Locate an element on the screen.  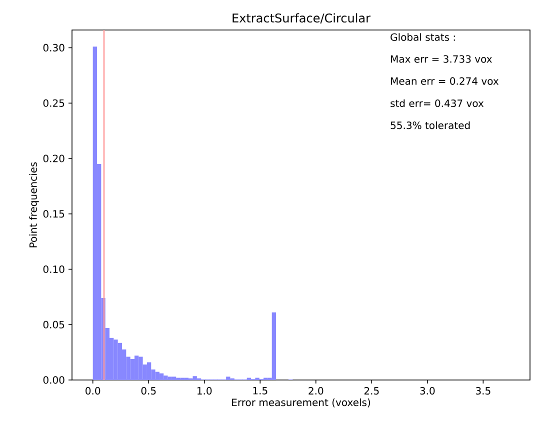
annotation: 55.3% tolerated is located at coordinates (430, 125).